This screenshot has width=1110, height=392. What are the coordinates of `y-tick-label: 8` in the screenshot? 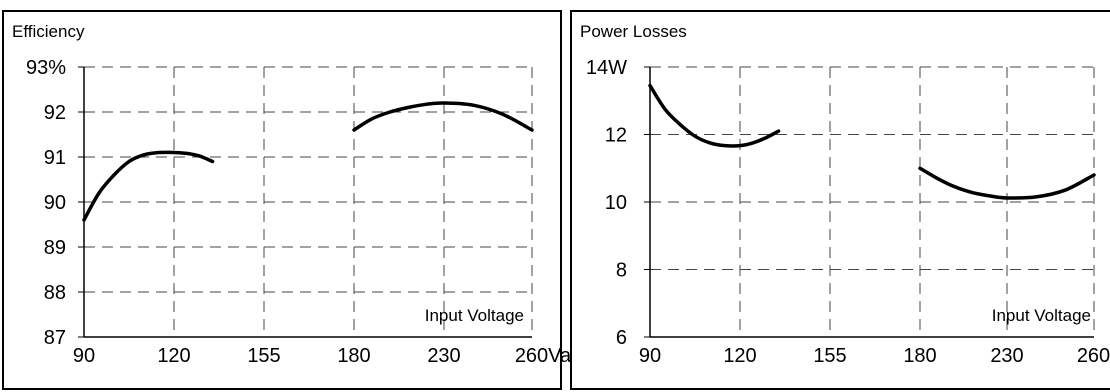 It's located at (621, 271).